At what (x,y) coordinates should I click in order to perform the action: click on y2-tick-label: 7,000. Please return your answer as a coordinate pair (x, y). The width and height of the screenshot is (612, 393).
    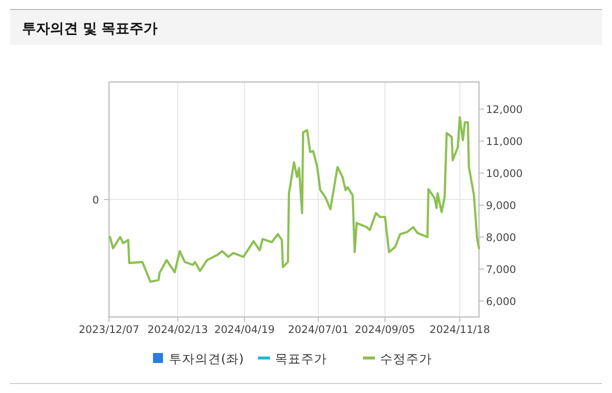
    Looking at the image, I should click on (501, 270).